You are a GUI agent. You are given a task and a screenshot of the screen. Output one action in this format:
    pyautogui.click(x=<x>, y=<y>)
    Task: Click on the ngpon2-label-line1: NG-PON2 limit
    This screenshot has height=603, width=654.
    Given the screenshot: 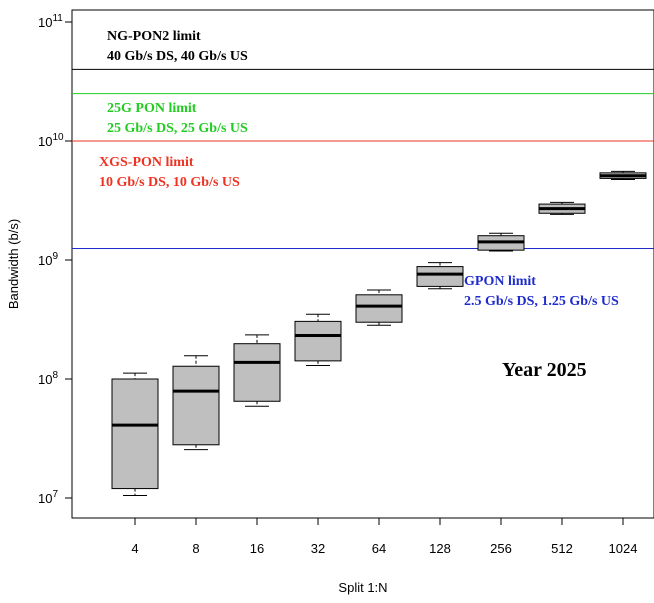 What is the action you would take?
    pyautogui.click(x=154, y=36)
    